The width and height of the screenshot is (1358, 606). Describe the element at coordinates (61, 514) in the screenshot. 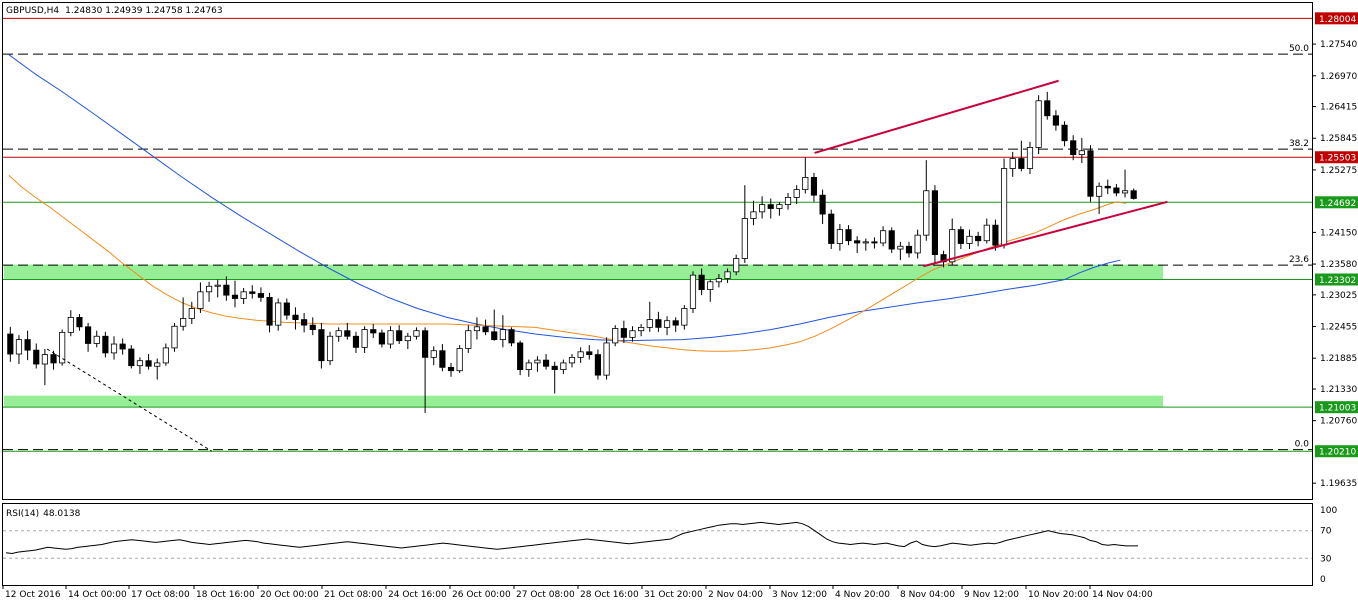

I see `rsi-value: 48.0138` at that location.